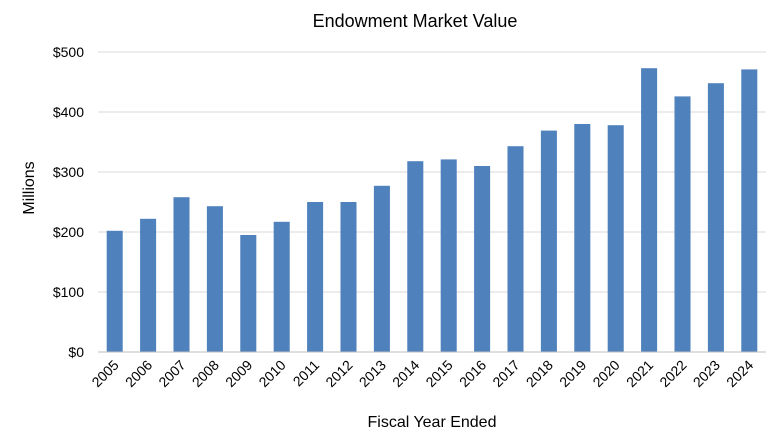 Image resolution: width=778 pixels, height=436 pixels. What do you see at coordinates (281, 286) in the screenshot?
I see `bar-2010` at bounding box center [281, 286].